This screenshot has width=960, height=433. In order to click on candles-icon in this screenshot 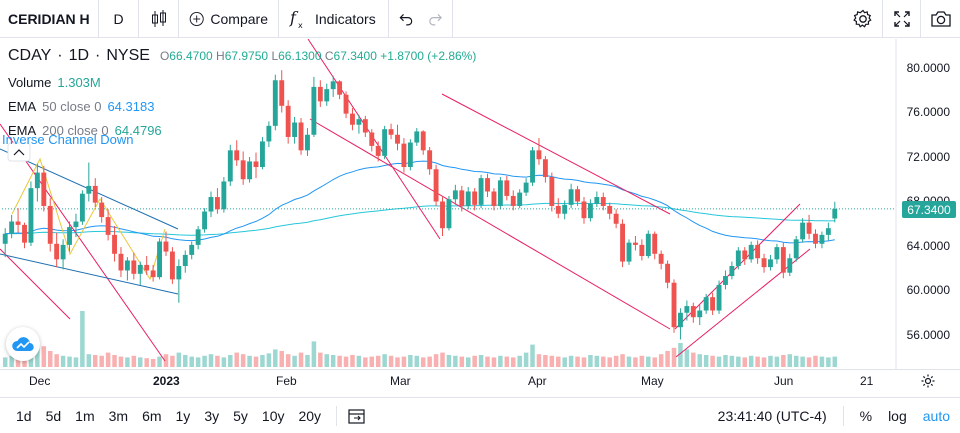, I will do `click(158, 18)`.